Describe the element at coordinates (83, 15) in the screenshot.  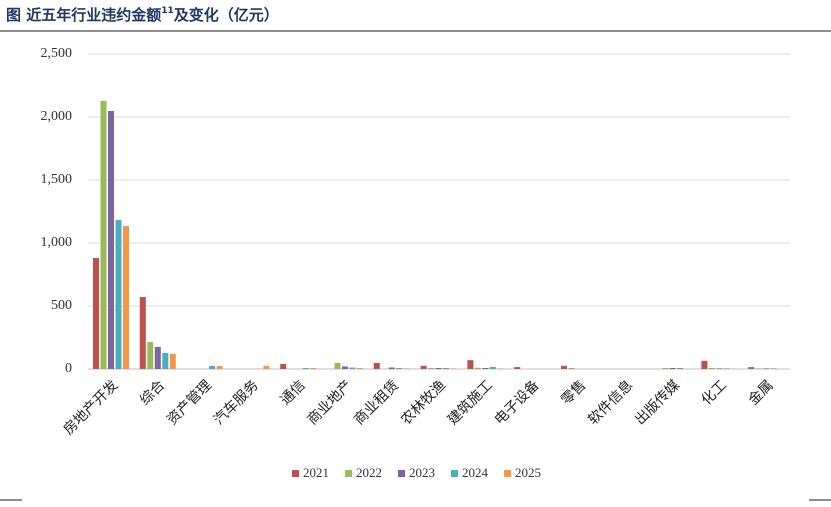
I see `title-main: 图 近五年行业违约金额` at that location.